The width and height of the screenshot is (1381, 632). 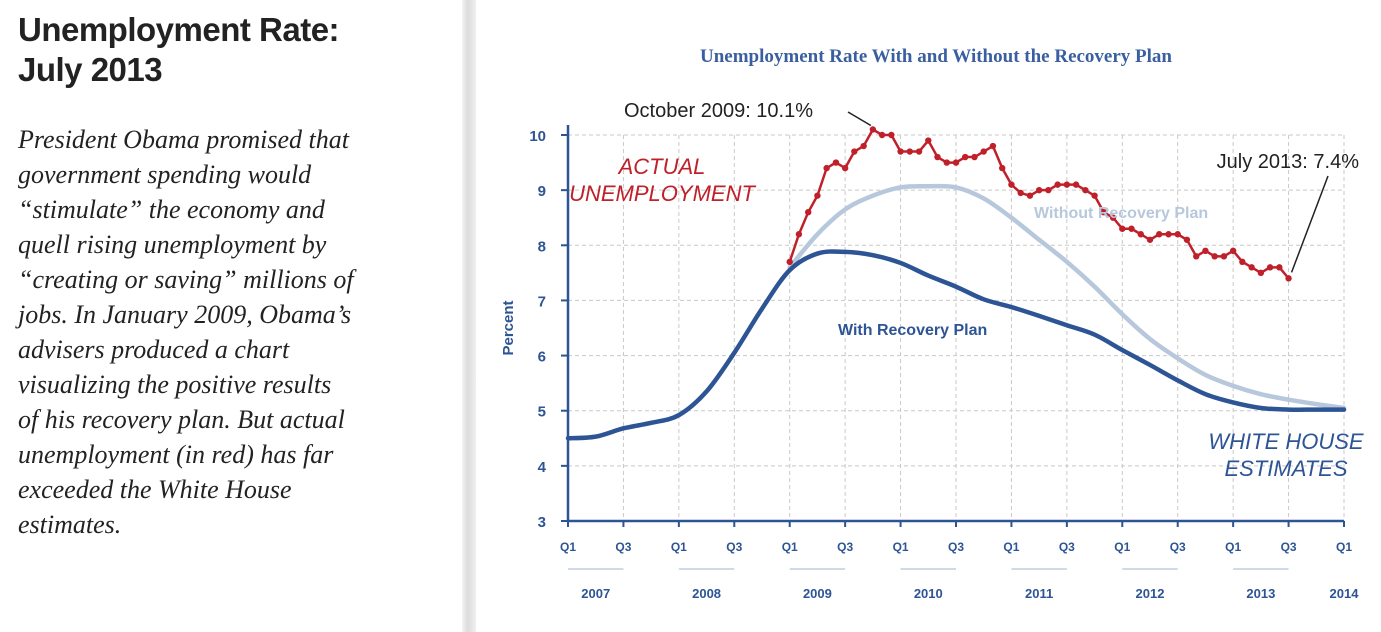 I want to click on y-tick-label: 10, so click(x=537, y=136).